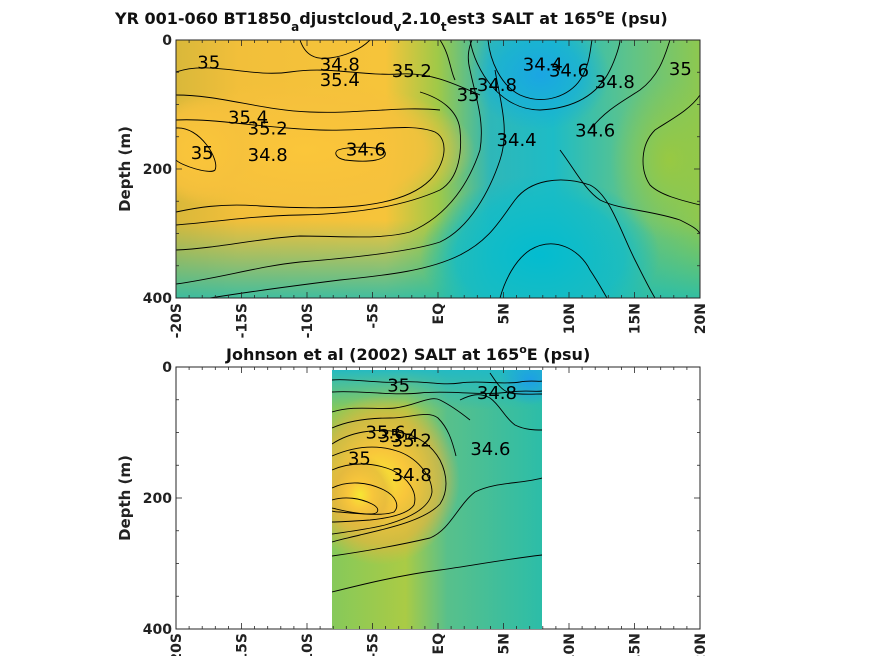 This screenshot has width=875, height=656. What do you see at coordinates (490, 449) in the screenshot?
I see `bottom-contour-label: 34.6` at bounding box center [490, 449].